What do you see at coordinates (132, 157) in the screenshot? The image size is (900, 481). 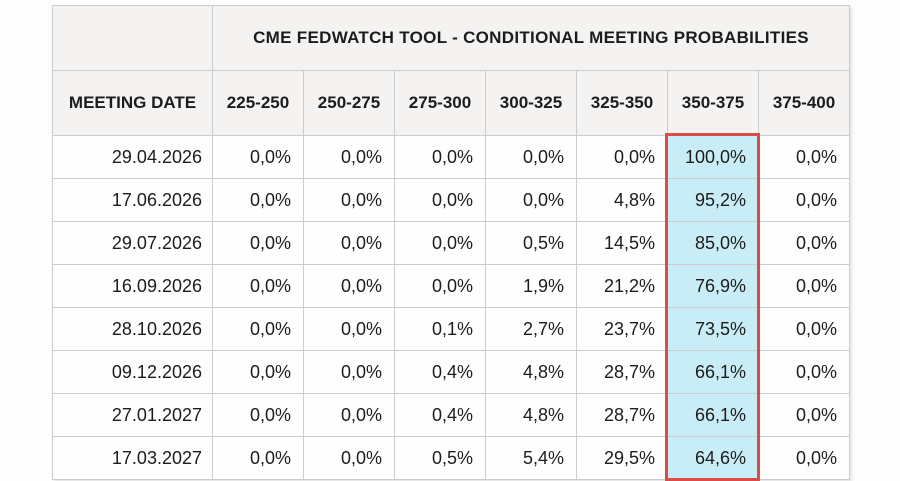 I see `meeting-date-cell: 29.04.2026` at bounding box center [132, 157].